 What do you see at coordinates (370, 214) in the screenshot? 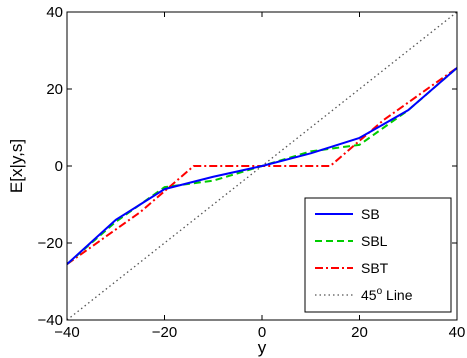
I see `legend-label: SB` at bounding box center [370, 214].